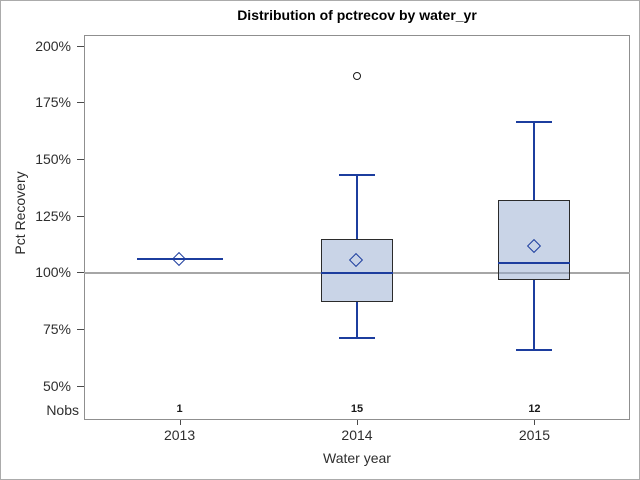 The width and height of the screenshot is (640, 480). What do you see at coordinates (356, 76) in the screenshot?
I see `outlier-point` at bounding box center [356, 76].